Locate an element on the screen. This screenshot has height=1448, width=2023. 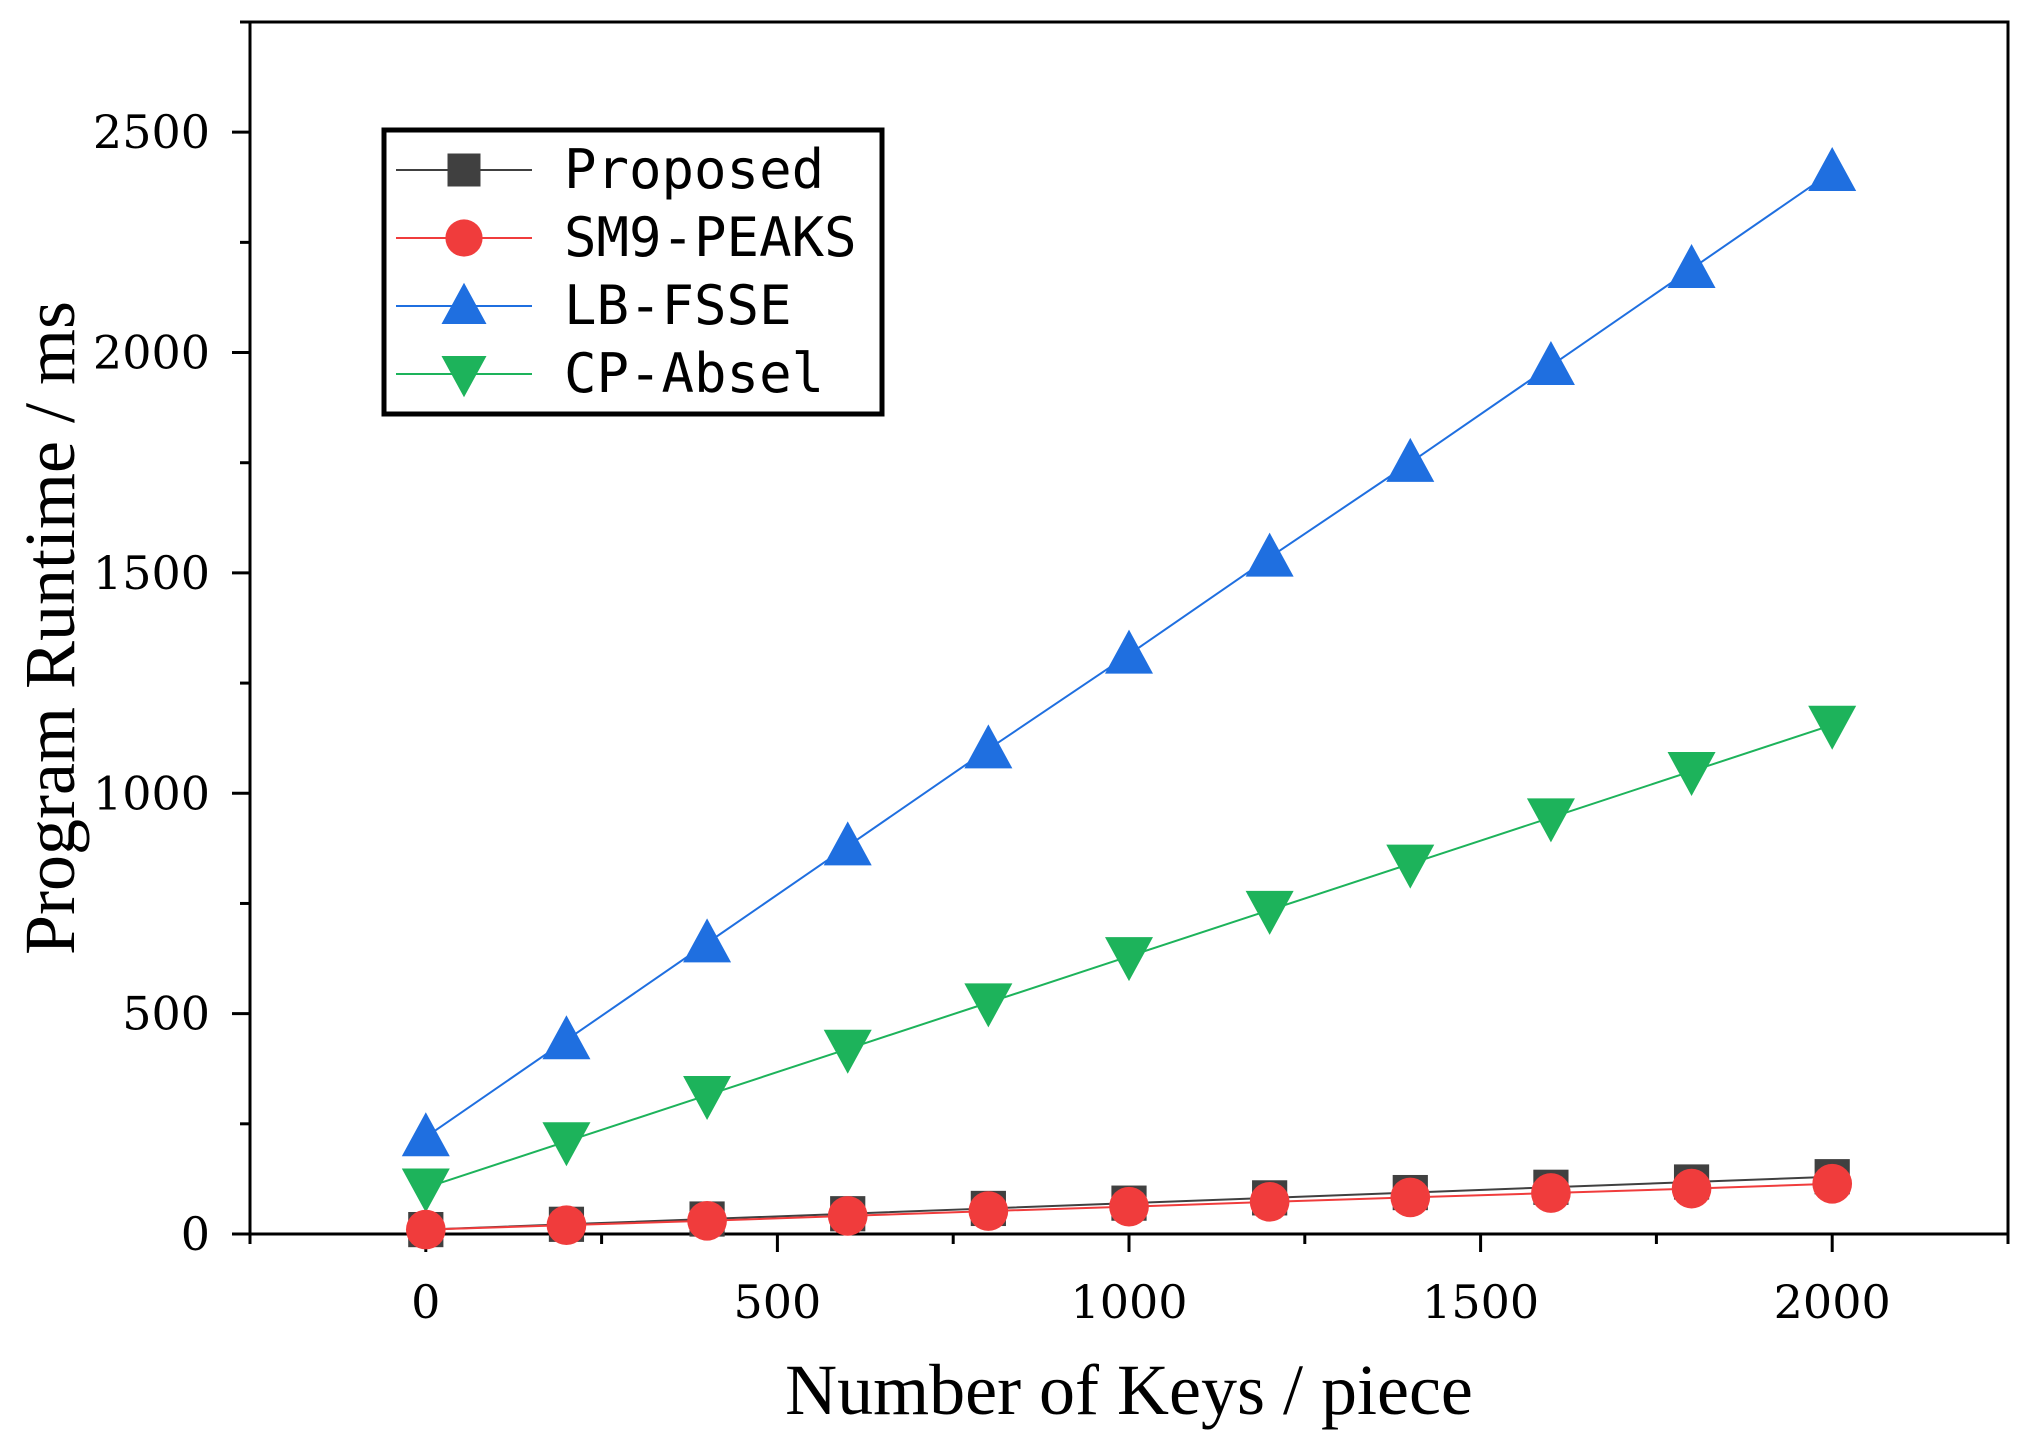
y-tick-label: 2000 is located at coordinates (151, 353).